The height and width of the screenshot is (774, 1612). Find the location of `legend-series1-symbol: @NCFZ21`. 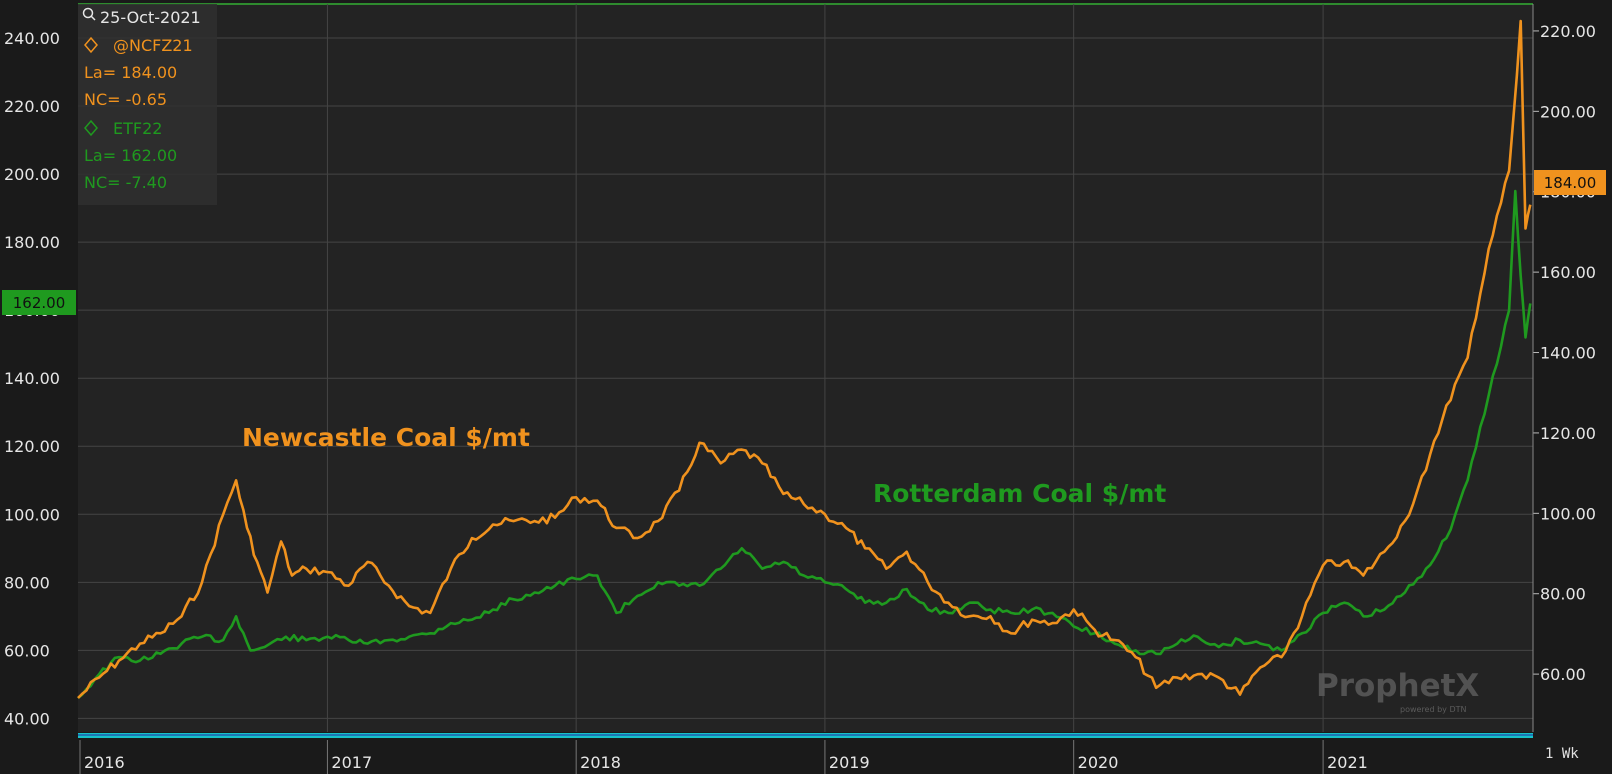

legend-series1-symbol: @NCFZ21 is located at coordinates (153, 45).